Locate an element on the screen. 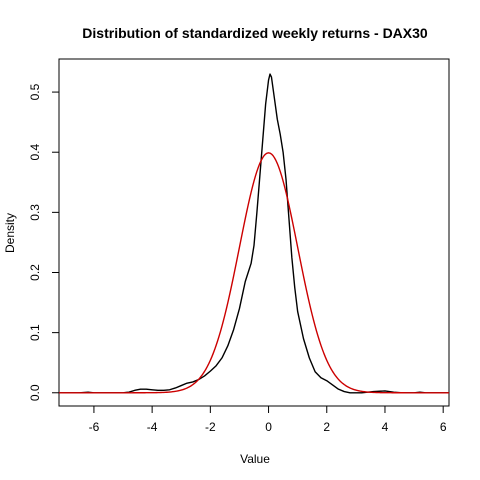 Image resolution: width=480 pixels, height=480 pixels. x-tick-label: -2 is located at coordinates (210, 427).